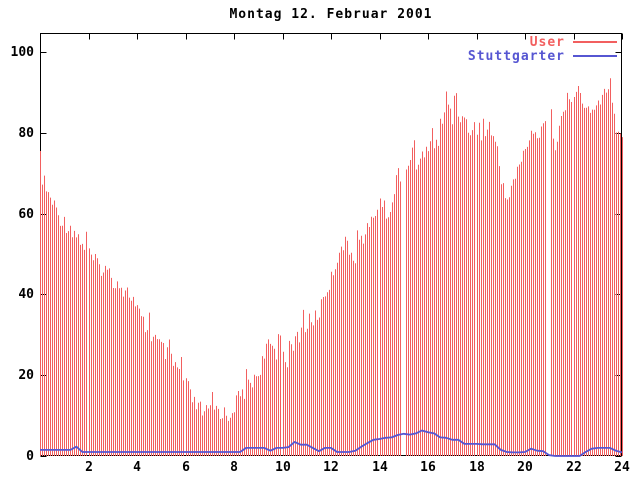 The height and width of the screenshot is (480, 640). What do you see at coordinates (547, 42) in the screenshot?
I see `legend-label-user: User` at bounding box center [547, 42].